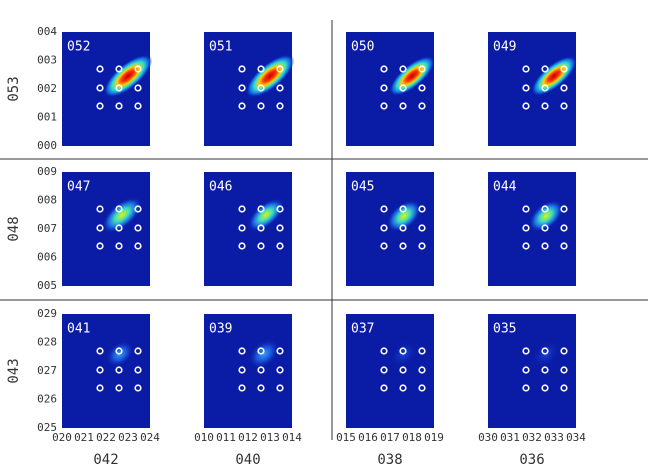 The height and width of the screenshot is (476, 648). I want to click on panel: 049, so click(532, 89).